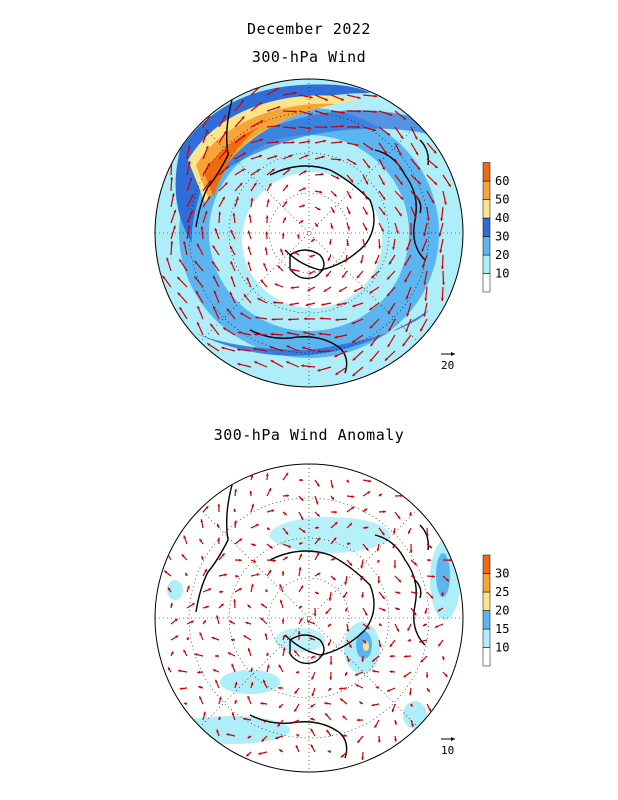 The width and height of the screenshot is (618, 800). Describe the element at coordinates (309, 29) in the screenshot. I see `figure-title: December 2022` at that location.